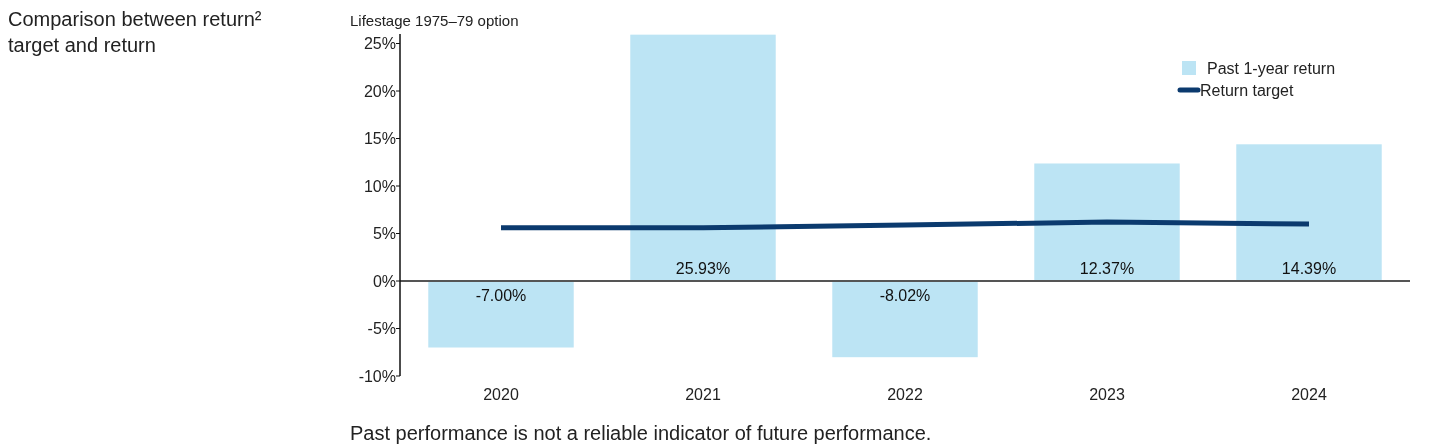 The width and height of the screenshot is (1450, 445). What do you see at coordinates (1271, 68) in the screenshot?
I see `legend-label: Past 1-year return` at bounding box center [1271, 68].